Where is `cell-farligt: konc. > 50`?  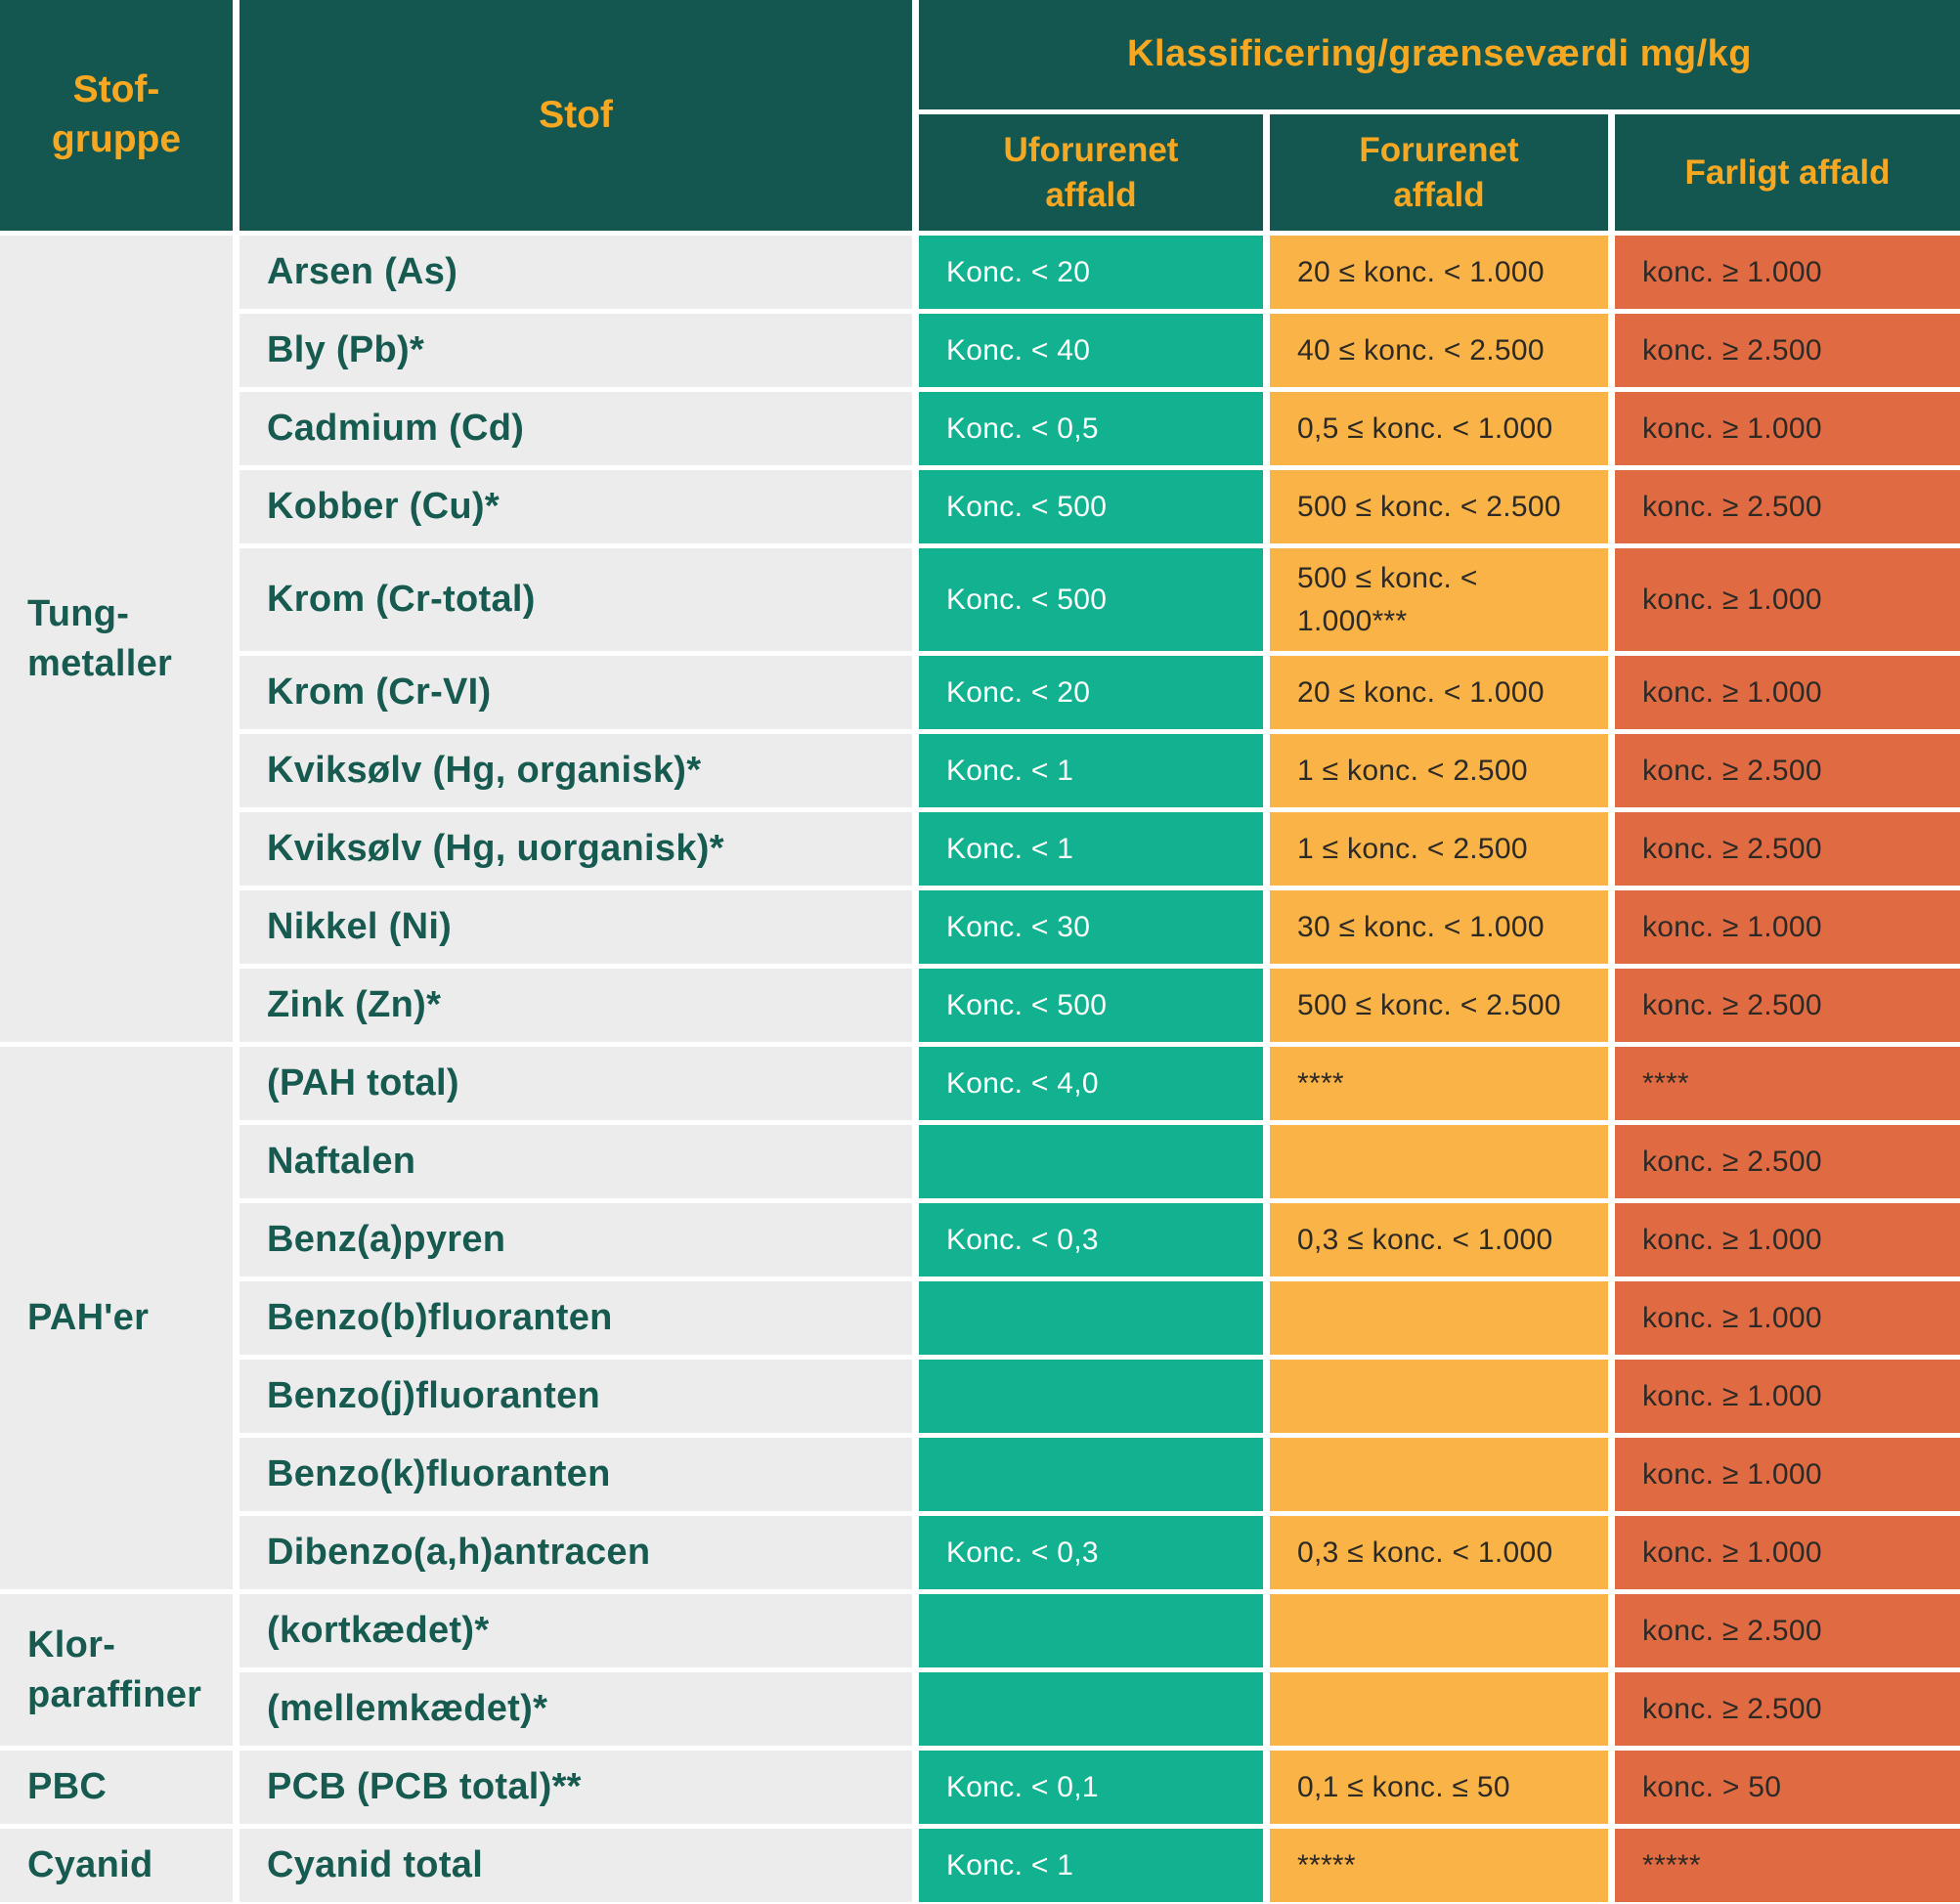 cell-farligt: konc. > 50 is located at coordinates (1788, 1787).